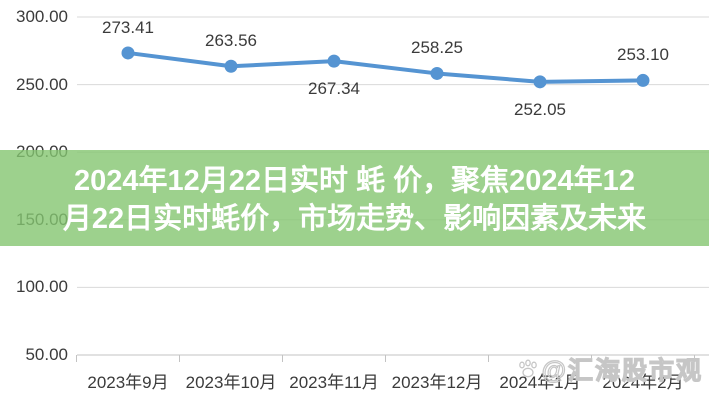 The width and height of the screenshot is (709, 400). What do you see at coordinates (354, 219) in the screenshot?
I see `title-line-2: 月22日实时蚝价，市场走势、影响因素及未来` at bounding box center [354, 219].